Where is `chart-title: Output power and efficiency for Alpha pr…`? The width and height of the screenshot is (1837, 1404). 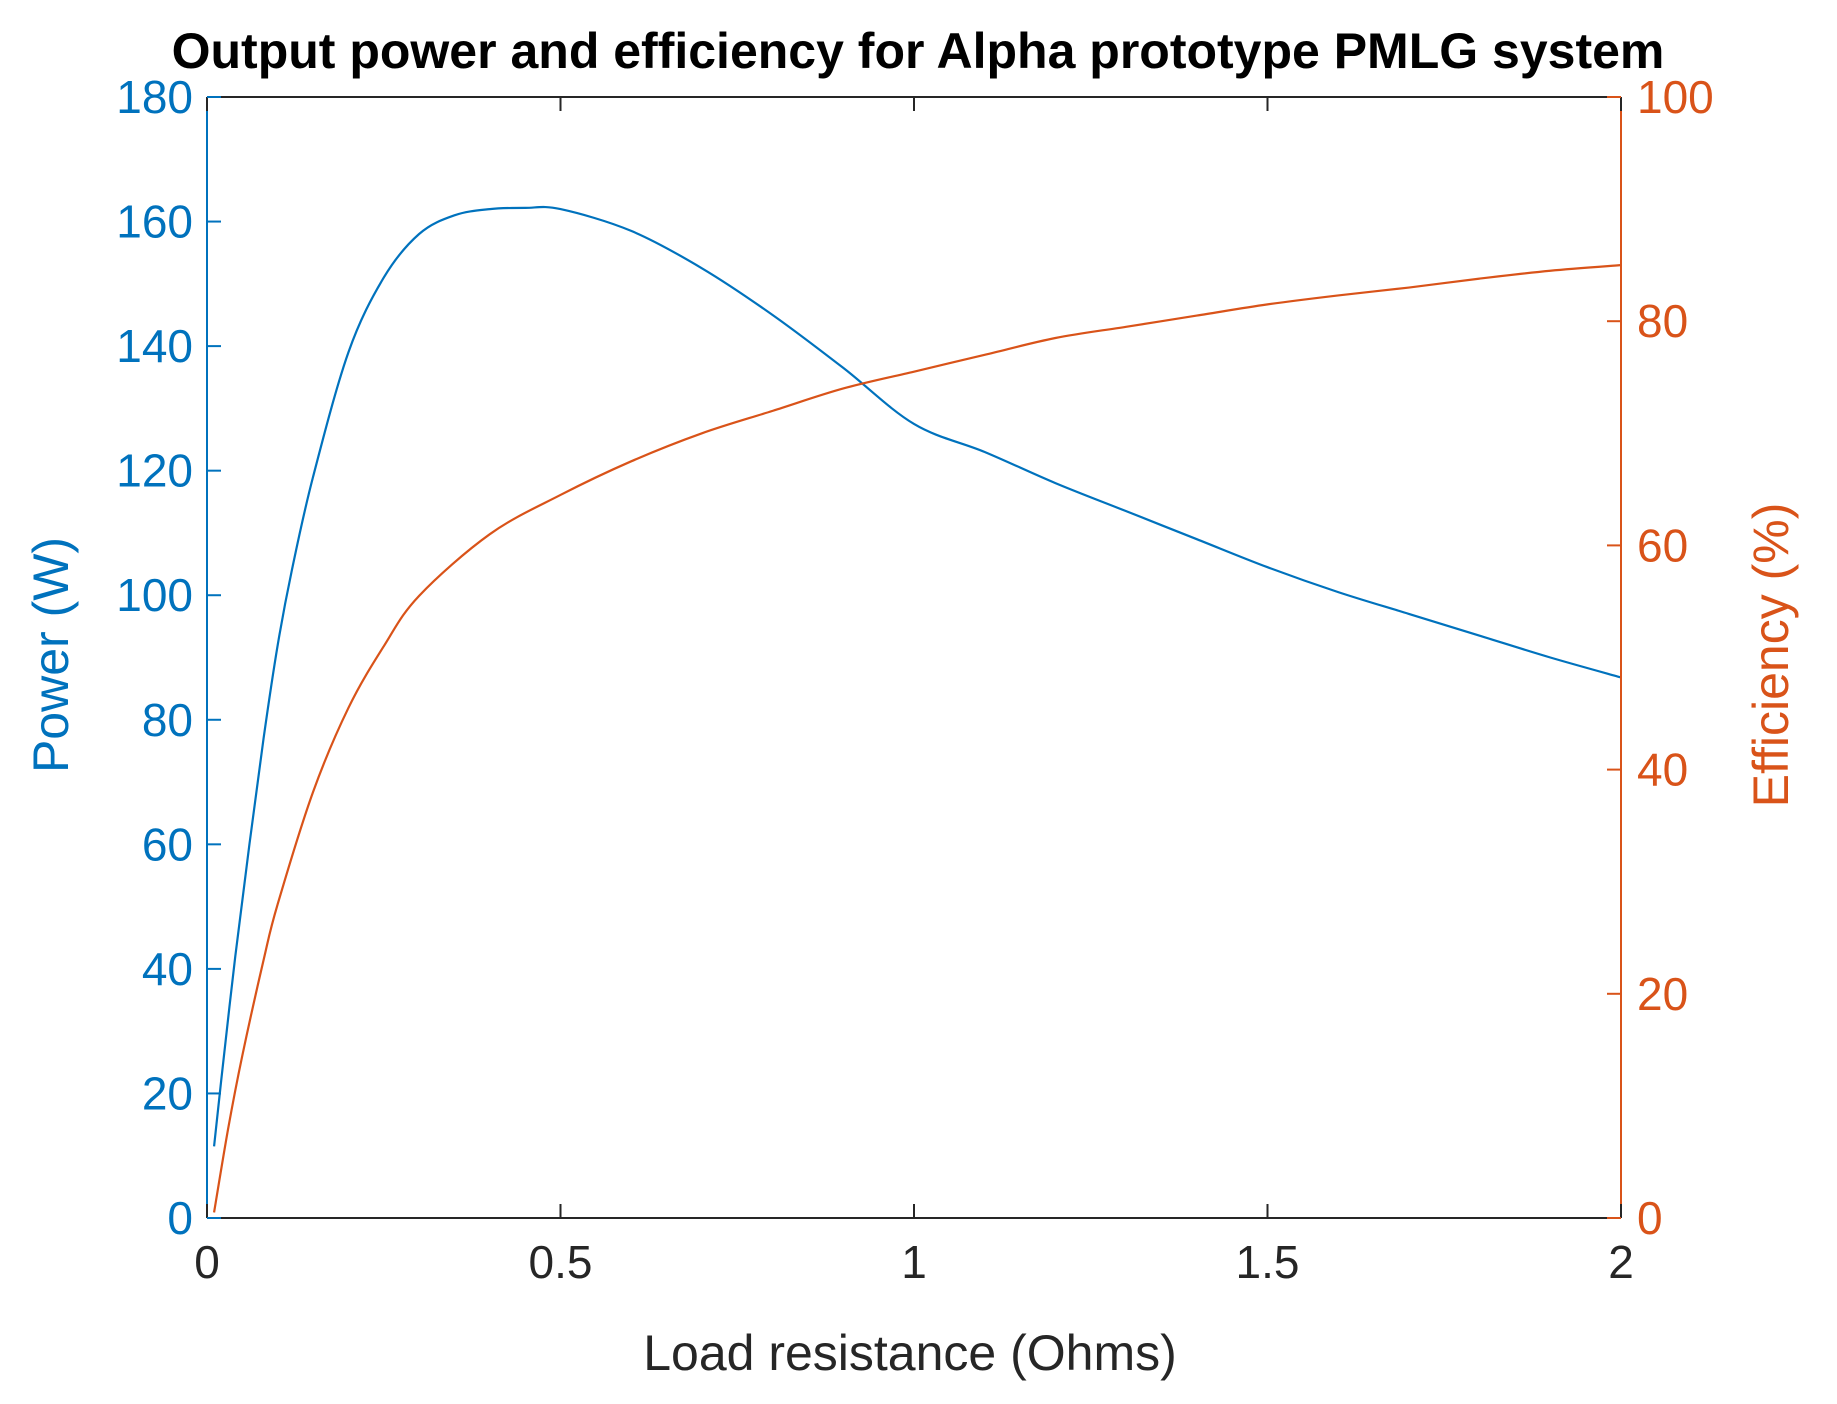
chart-title: Output power and efficiency for Alpha pr… is located at coordinates (918, 51).